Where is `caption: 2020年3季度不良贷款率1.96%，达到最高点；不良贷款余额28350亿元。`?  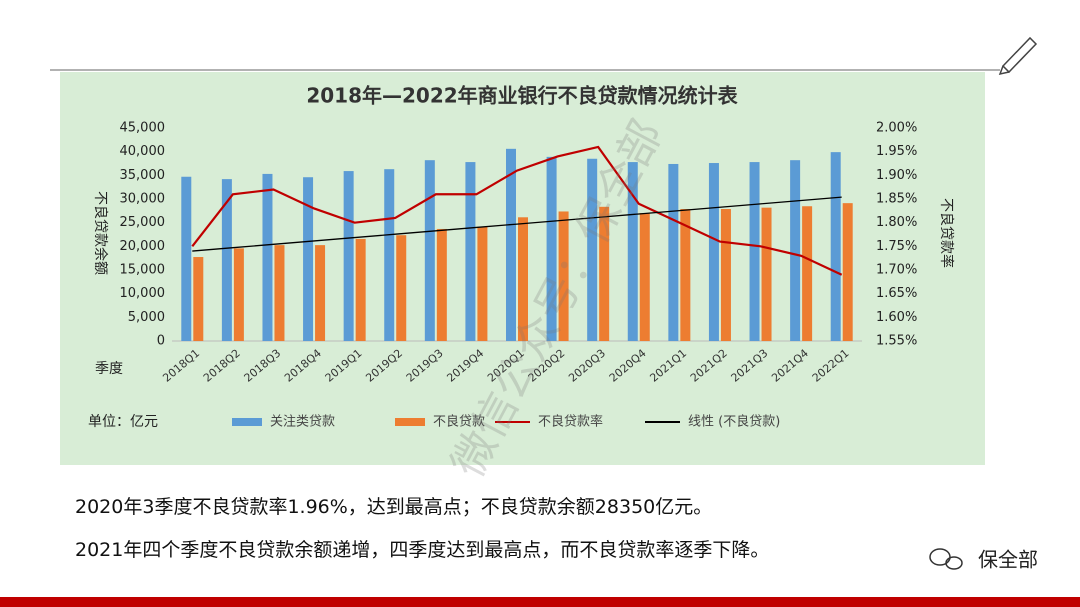 caption: 2020年3季度不良贷款率1.96%，达到最高点；不良贷款余额28350亿元。 is located at coordinates (394, 507).